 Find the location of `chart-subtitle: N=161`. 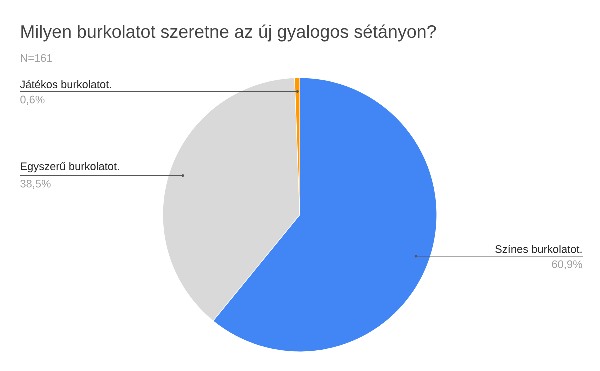

chart-subtitle: N=161 is located at coordinates (36, 58).